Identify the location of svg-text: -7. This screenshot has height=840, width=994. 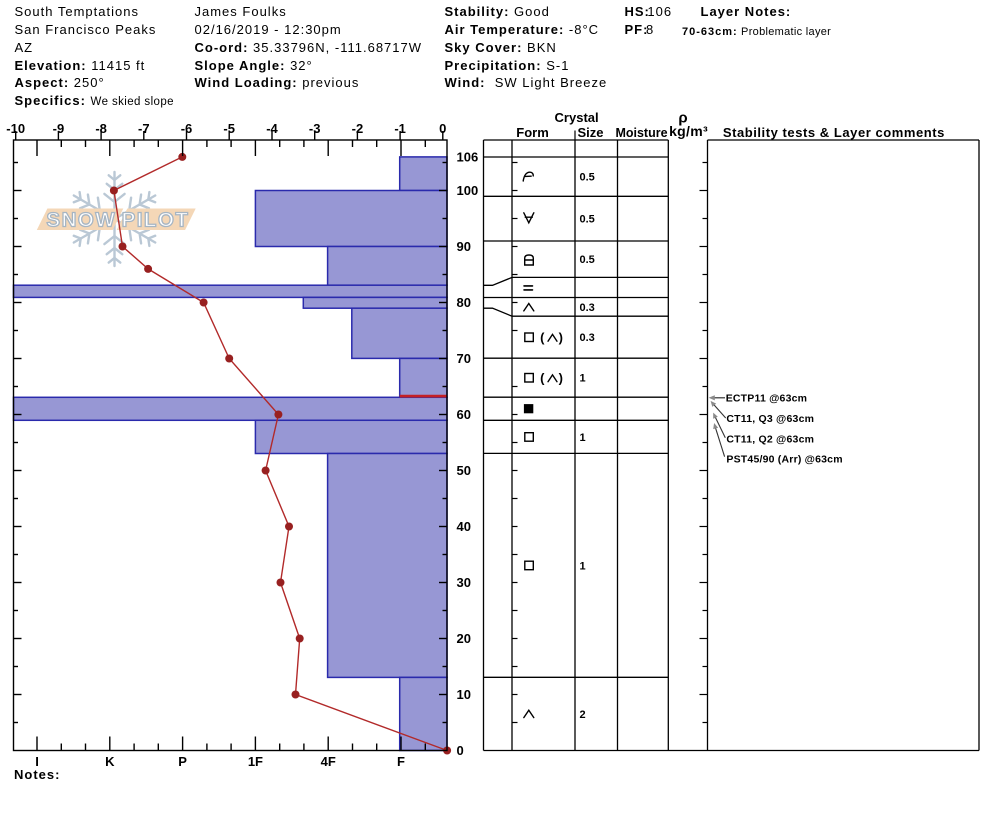
(144, 128).